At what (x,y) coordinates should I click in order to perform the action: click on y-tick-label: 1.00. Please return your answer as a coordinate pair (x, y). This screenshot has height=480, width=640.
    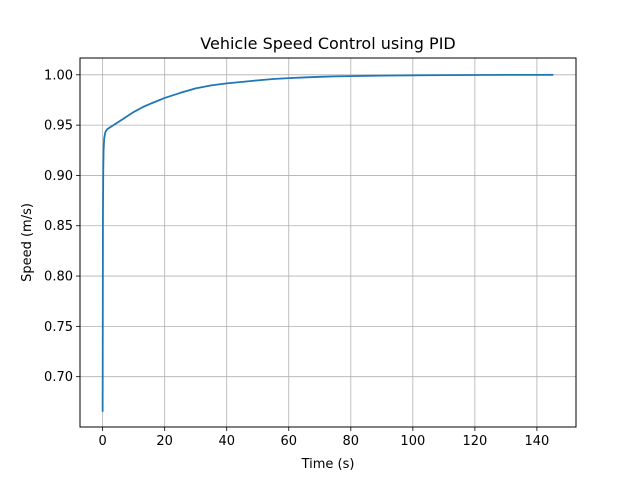
    Looking at the image, I should click on (58, 75).